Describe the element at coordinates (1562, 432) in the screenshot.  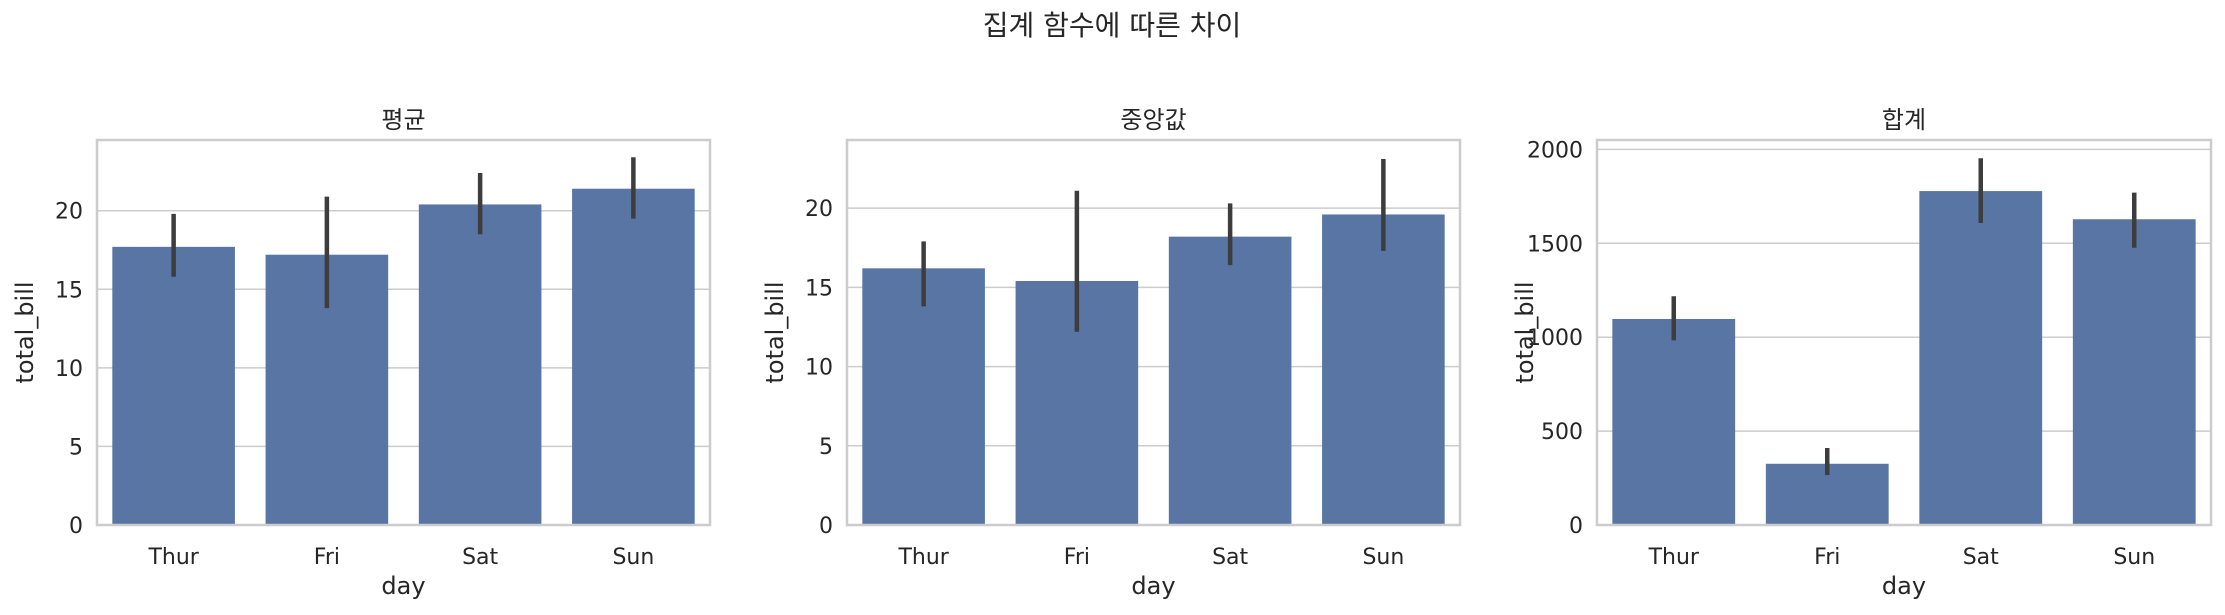
I see `y-tick-label: 500` at that location.